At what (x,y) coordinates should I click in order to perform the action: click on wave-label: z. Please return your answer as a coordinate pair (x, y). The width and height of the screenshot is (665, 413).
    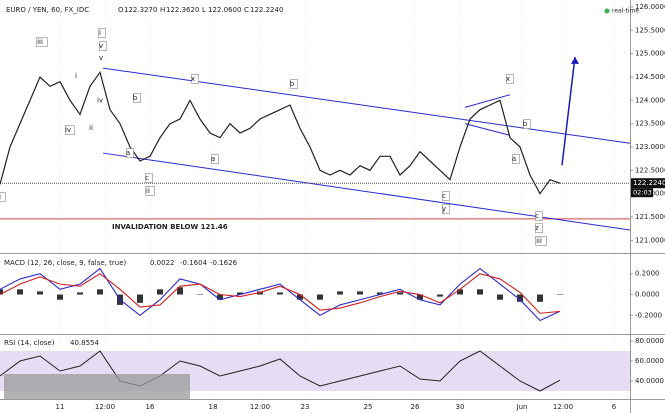
    Looking at the image, I should click on (537, 228).